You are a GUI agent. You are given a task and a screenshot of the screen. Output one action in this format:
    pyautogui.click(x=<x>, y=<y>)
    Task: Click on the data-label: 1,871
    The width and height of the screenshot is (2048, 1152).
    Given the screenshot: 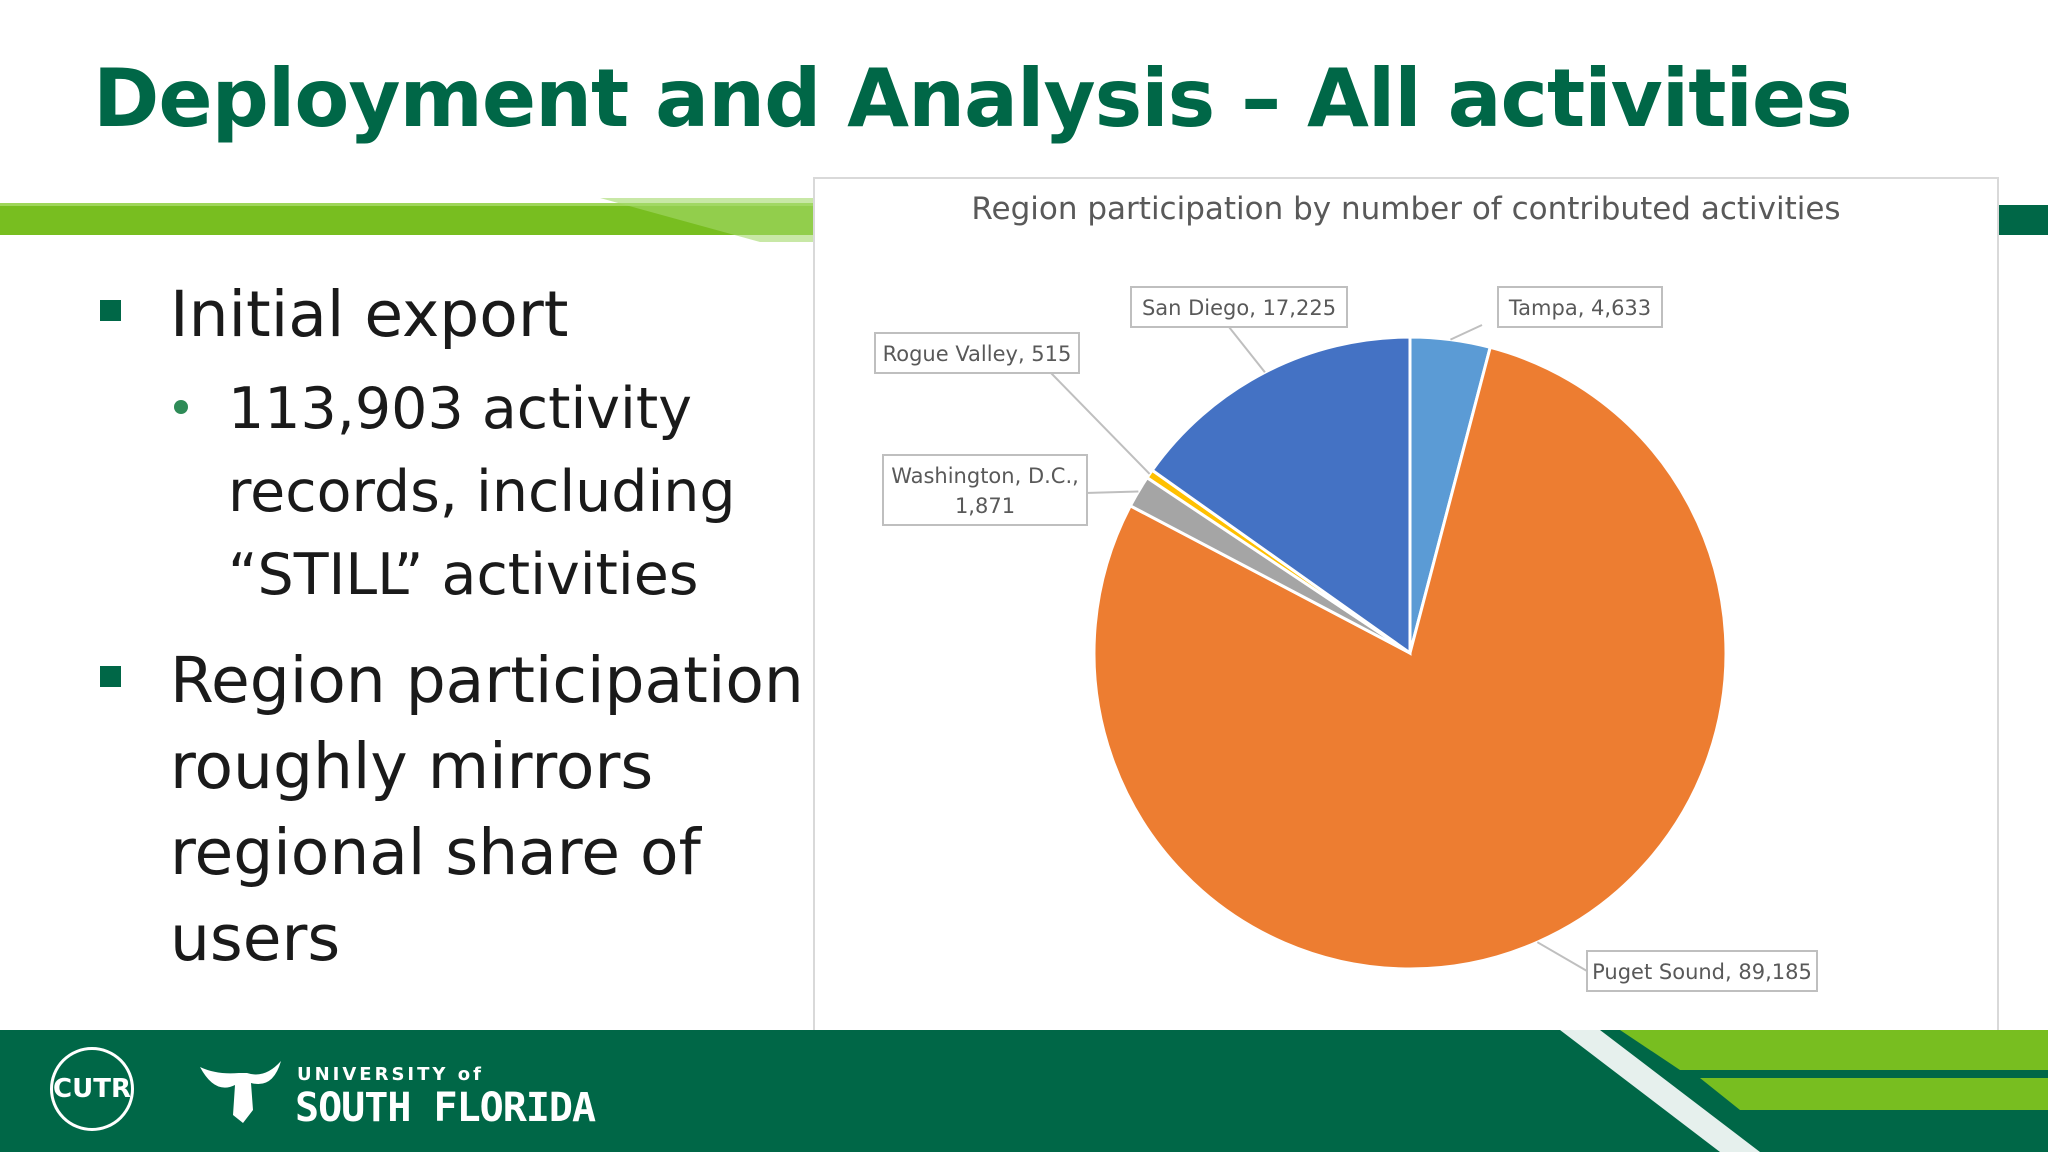 What is the action you would take?
    pyautogui.click(x=985, y=506)
    